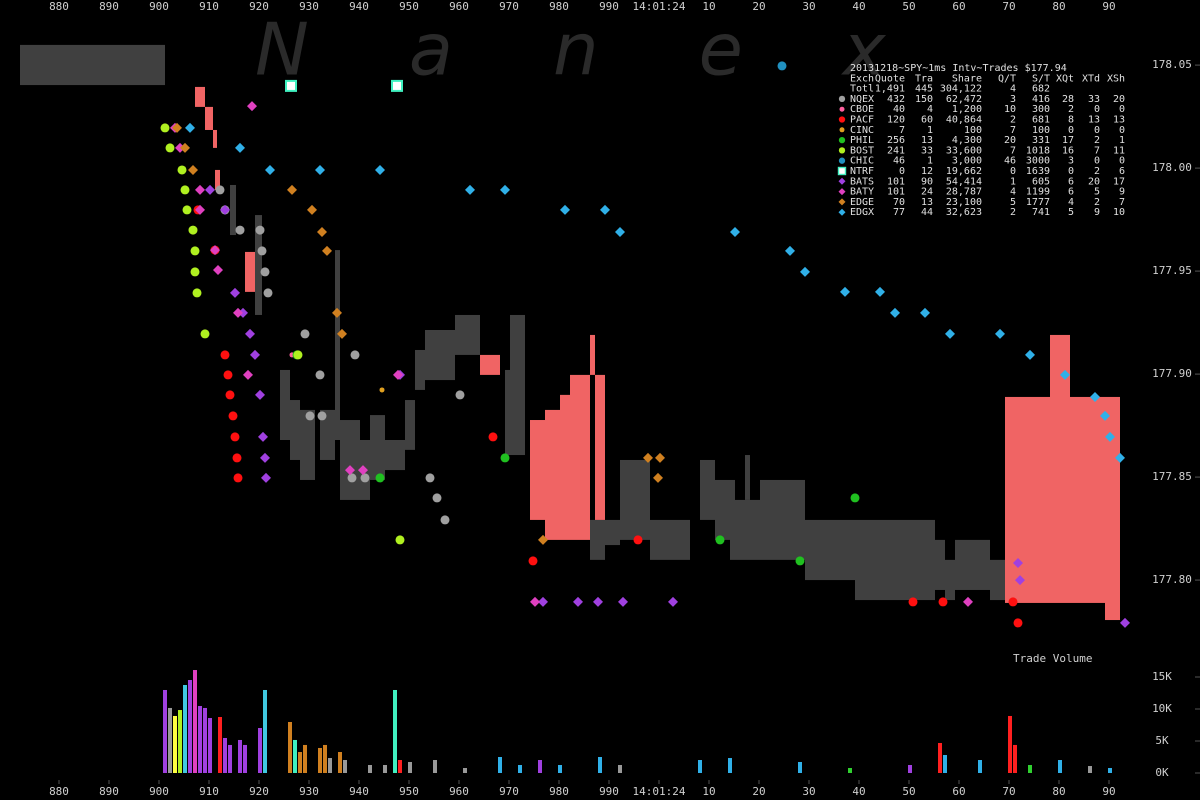  Describe the element at coordinates (862, 192) in the screenshot. I see `legend-label: BATY` at that location.